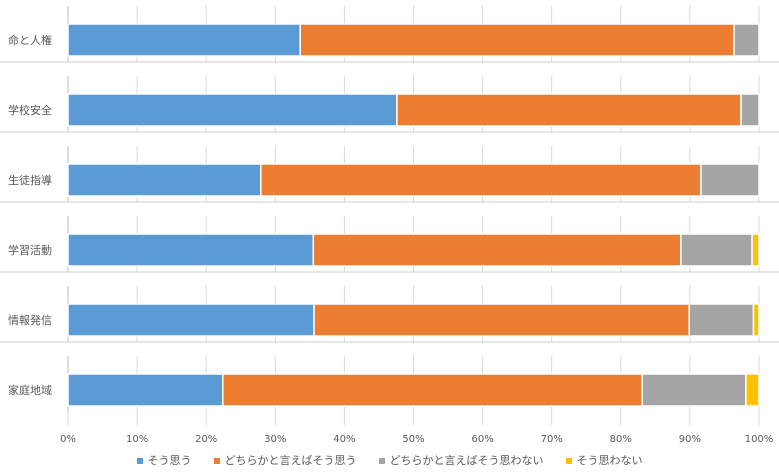 This screenshot has width=779, height=476. I want to click on legend-item: どちらかと言えばそう思わない, so click(461, 460).